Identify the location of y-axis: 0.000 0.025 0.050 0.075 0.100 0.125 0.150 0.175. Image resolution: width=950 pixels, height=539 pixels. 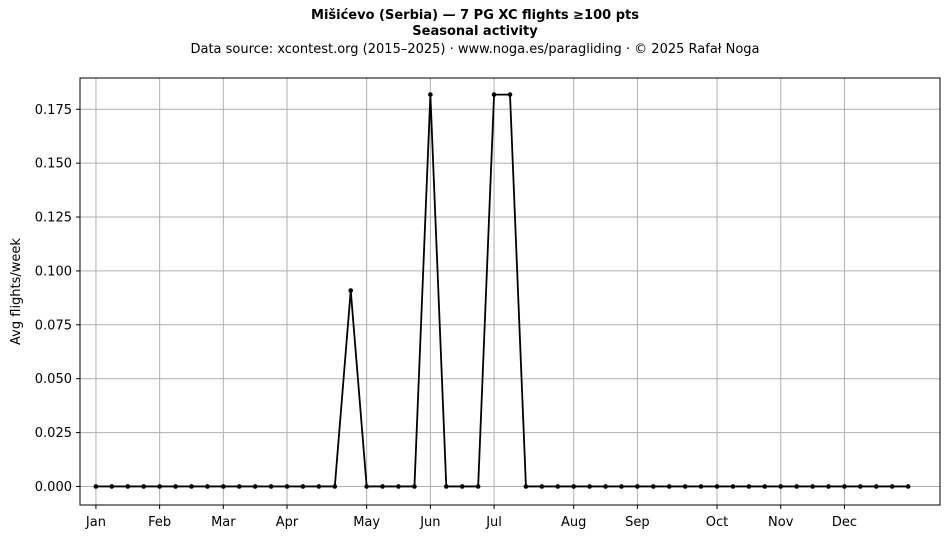
(57, 299).